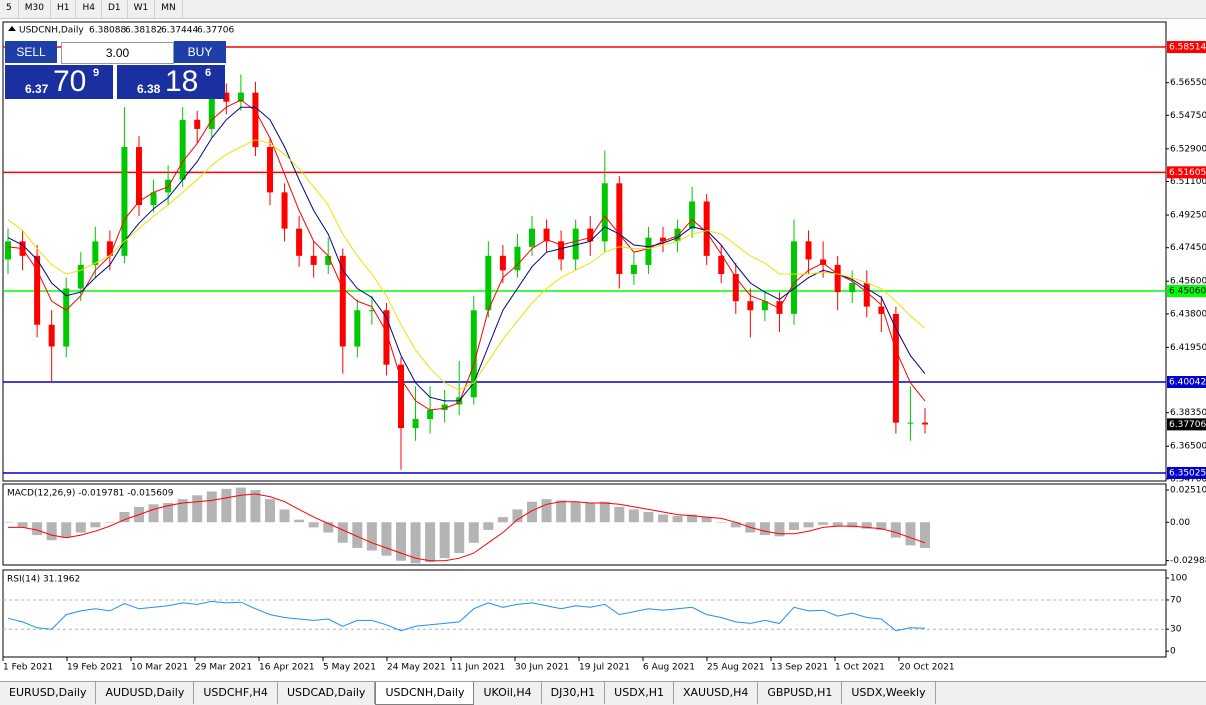 Image resolution: width=1206 pixels, height=705 pixels. I want to click on x-tick-label: 11 Jun 2021, so click(478, 668).